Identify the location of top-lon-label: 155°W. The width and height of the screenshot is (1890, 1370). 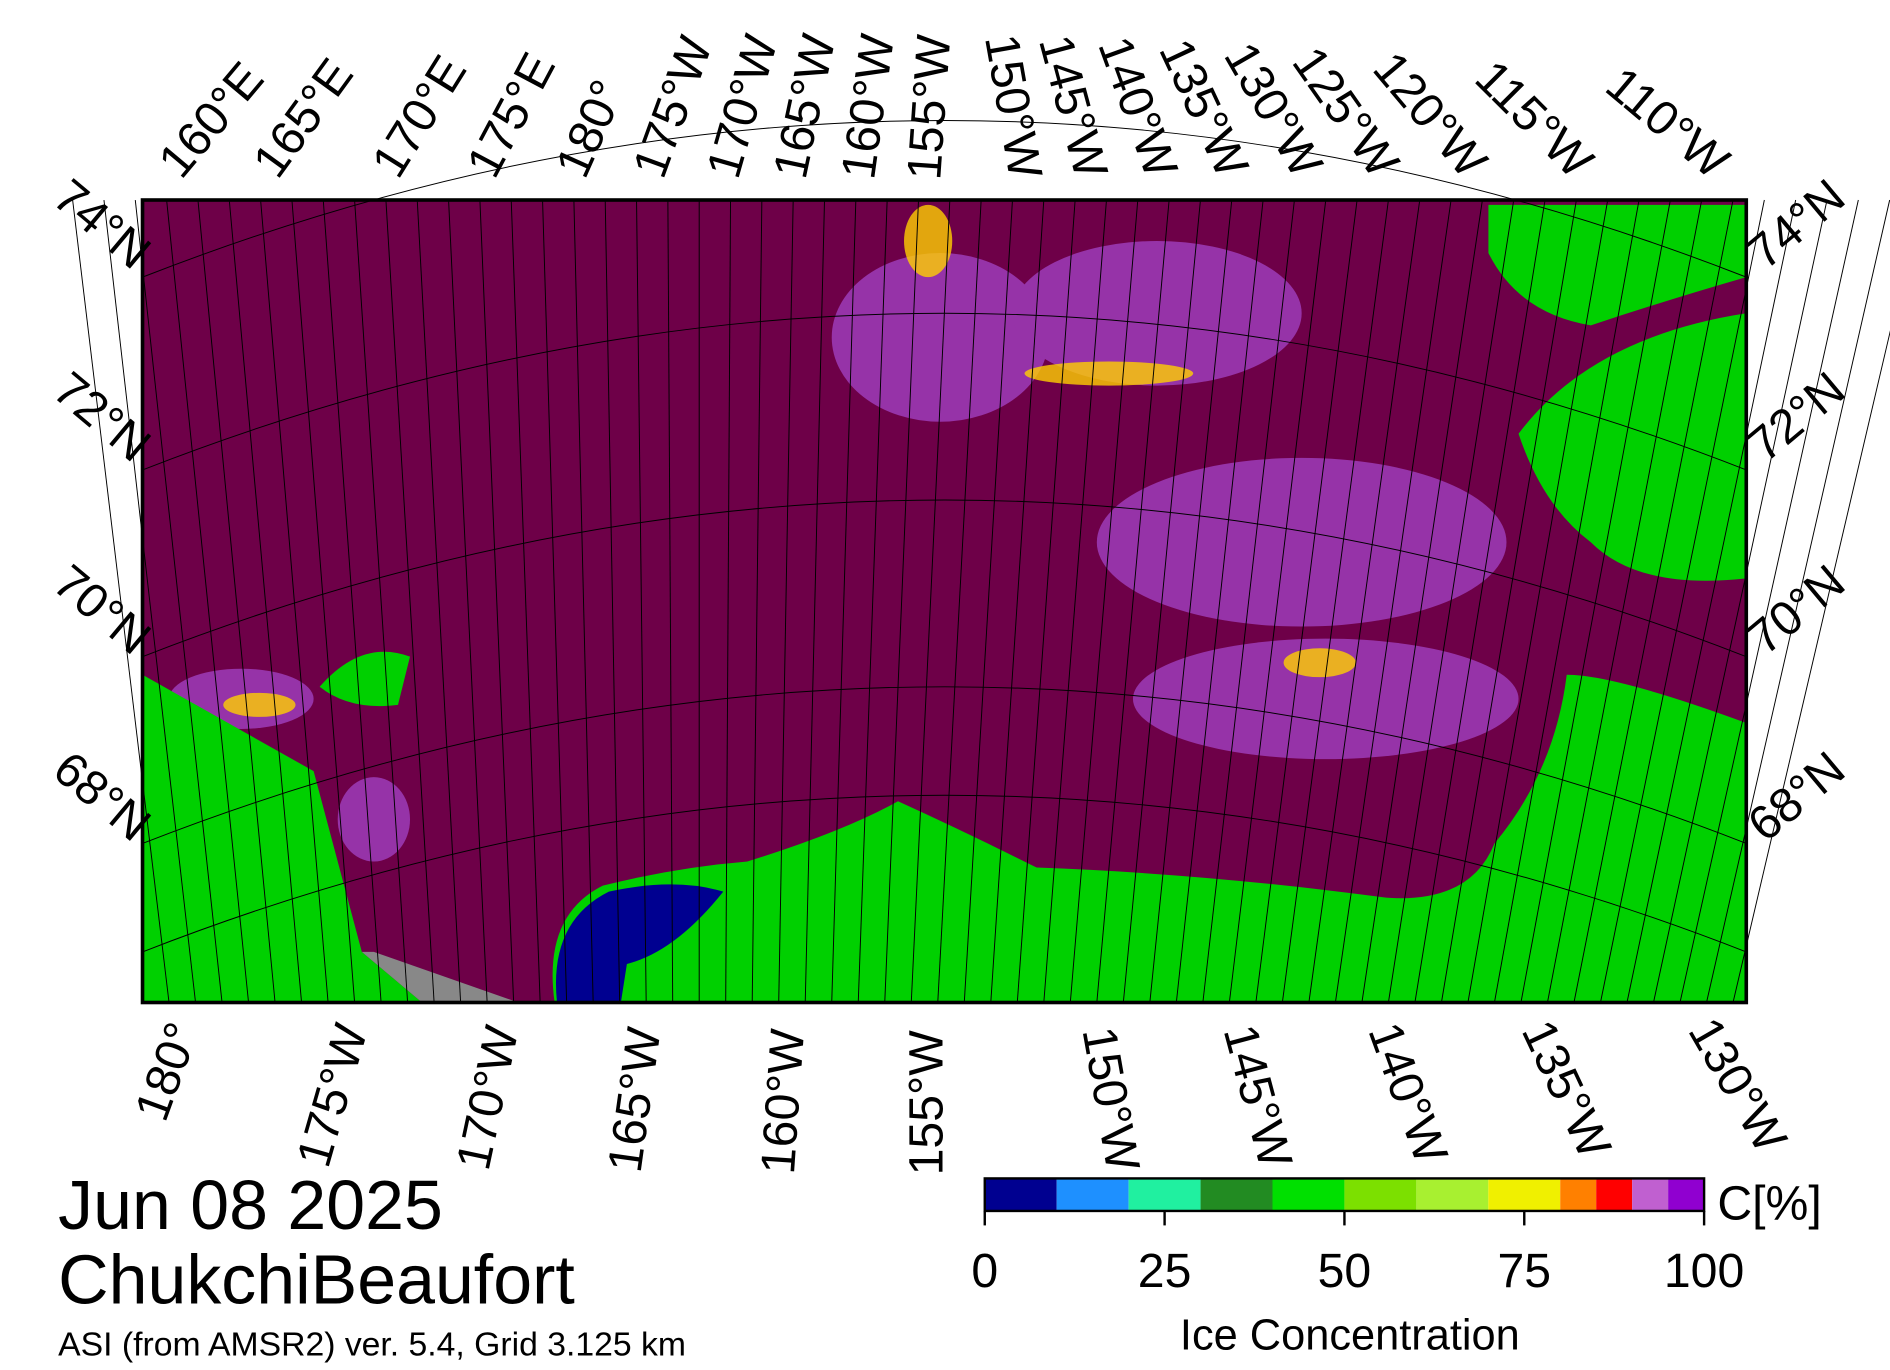
(929, 106).